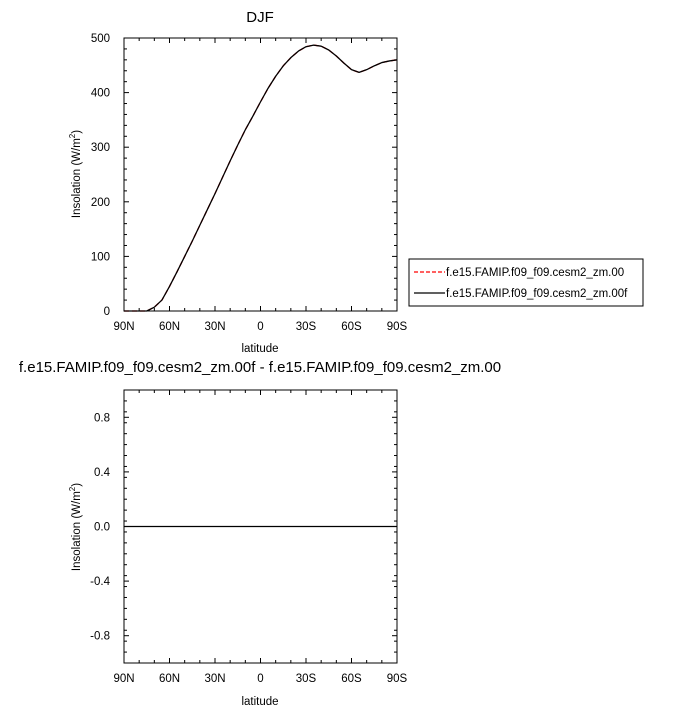 This screenshot has width=694, height=715. I want to click on bottom-x-tick-label-3: 0, so click(260, 679).